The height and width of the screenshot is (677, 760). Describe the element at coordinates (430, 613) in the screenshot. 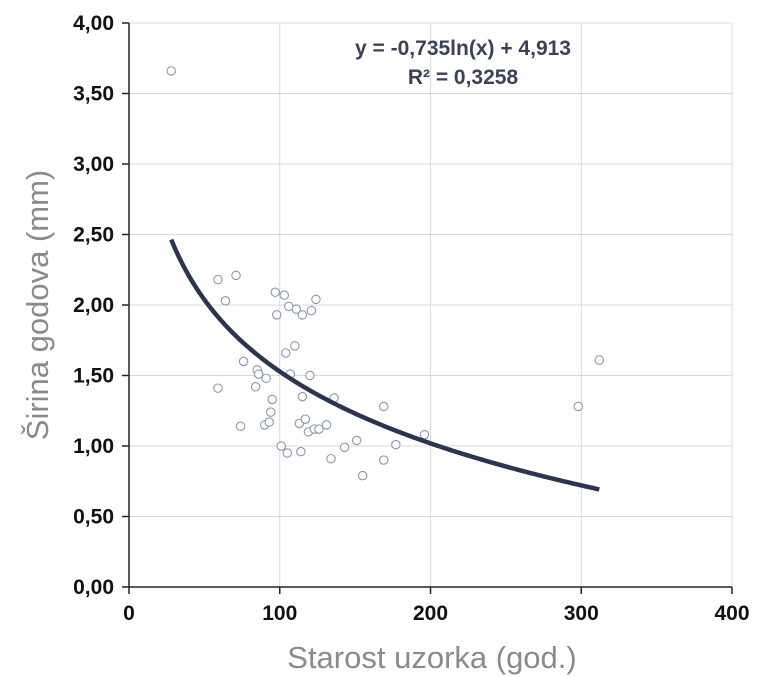

I see `x-tick-label: 200` at that location.